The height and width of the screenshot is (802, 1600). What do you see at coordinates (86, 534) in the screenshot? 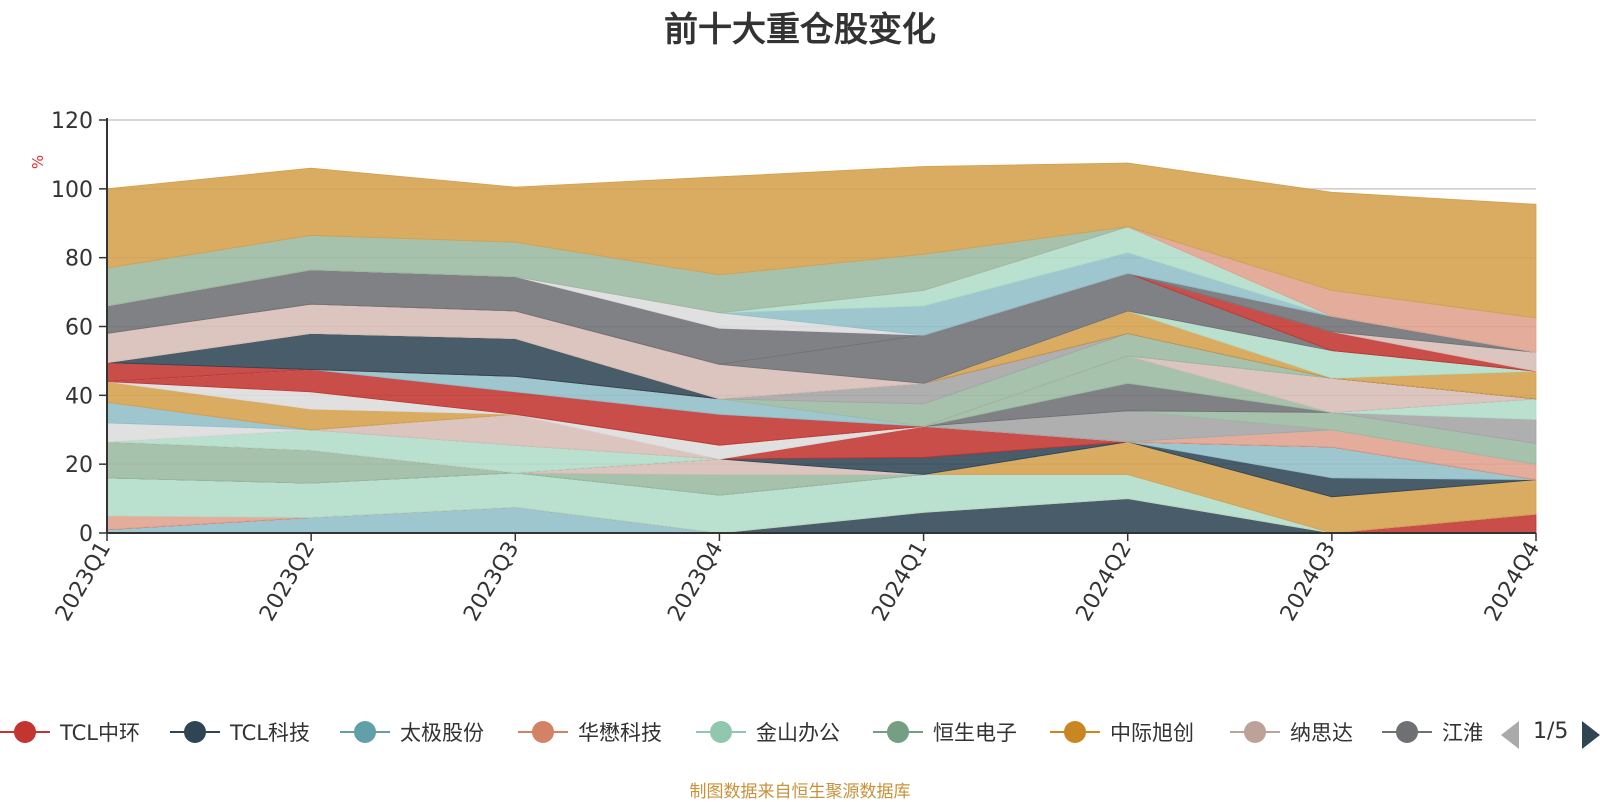
I see `y-tick-label: 0` at bounding box center [86, 534].